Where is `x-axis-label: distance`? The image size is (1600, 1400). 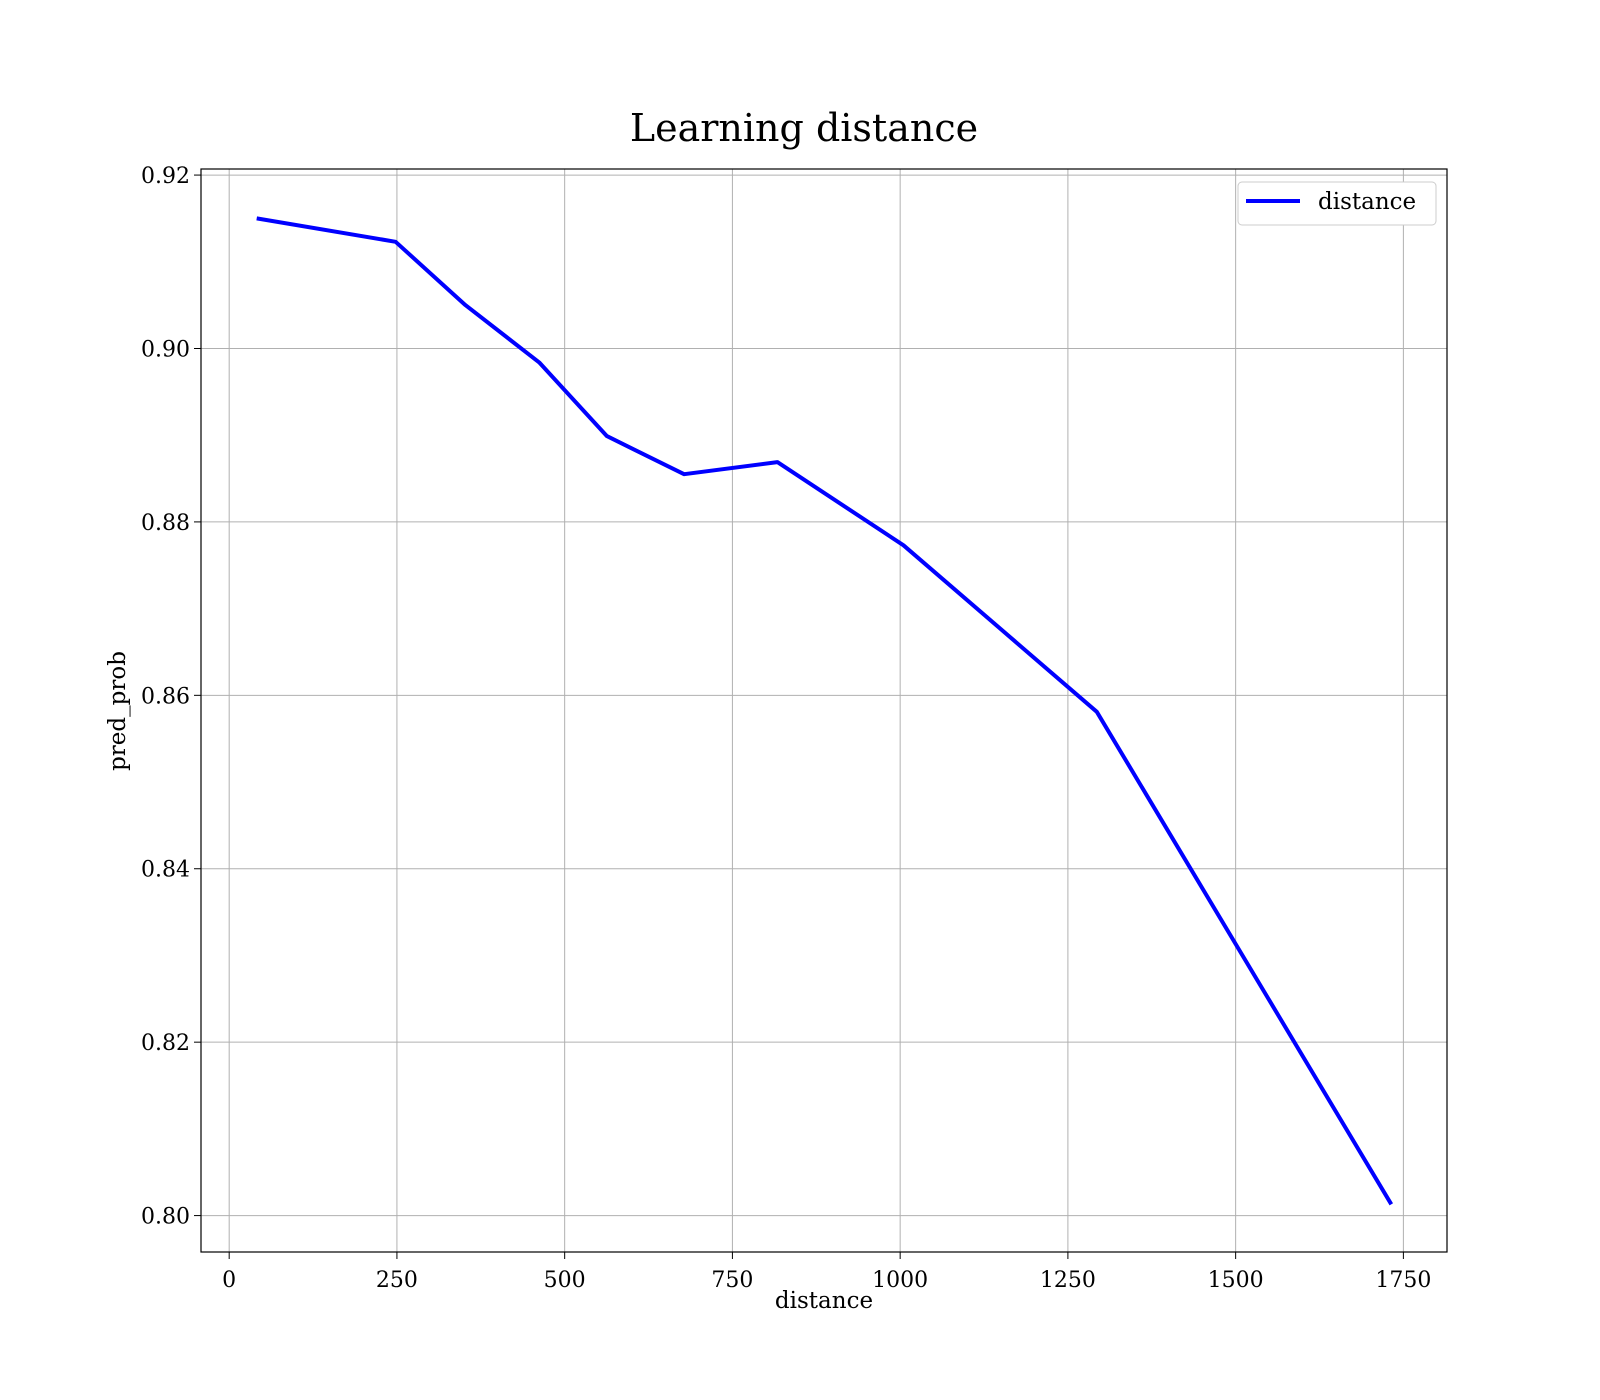
x-axis-label: distance is located at coordinates (824, 1301).